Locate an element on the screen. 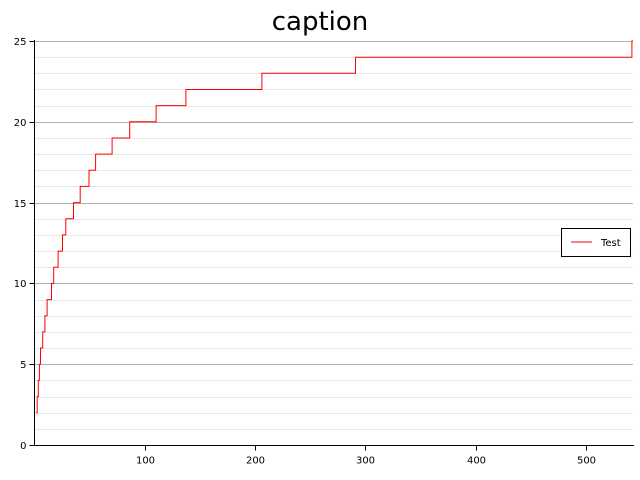 This screenshot has width=640, height=480. x-tick-label-500: 500 is located at coordinates (586, 461).